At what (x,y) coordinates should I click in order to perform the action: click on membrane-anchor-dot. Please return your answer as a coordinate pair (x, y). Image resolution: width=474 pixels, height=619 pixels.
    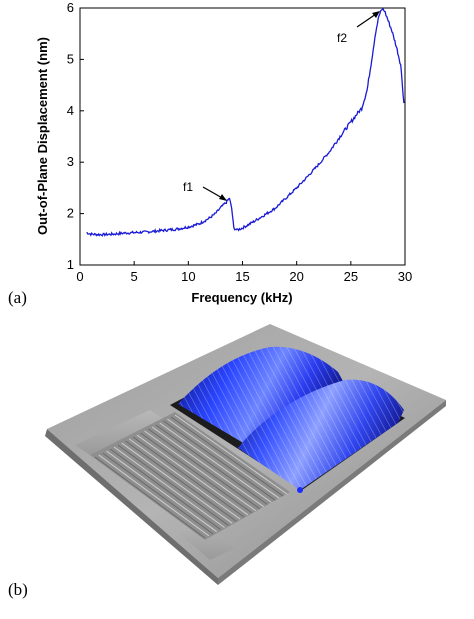
    Looking at the image, I should click on (300, 490).